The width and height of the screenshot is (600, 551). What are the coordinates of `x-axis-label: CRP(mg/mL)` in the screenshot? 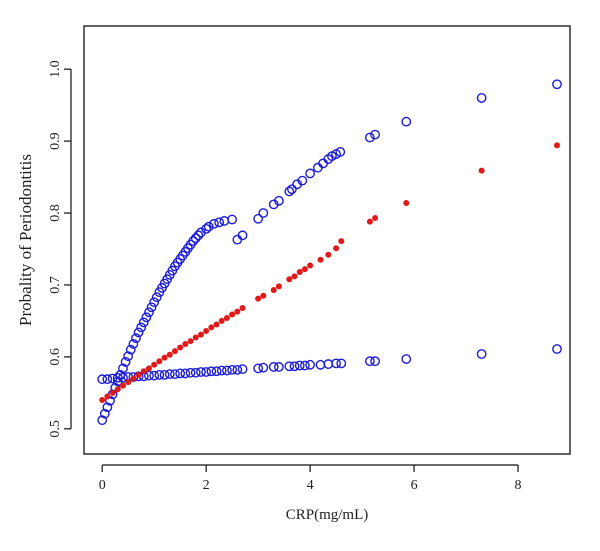 It's located at (327, 515).